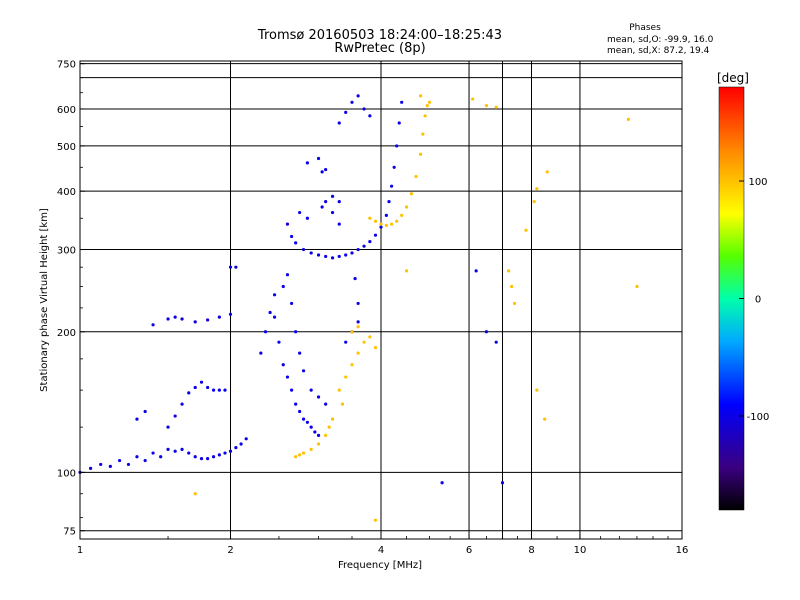 The width and height of the screenshot is (800, 600). Describe the element at coordinates (757, 182) in the screenshot. I see `colorbar-tick-label: 100` at that location.